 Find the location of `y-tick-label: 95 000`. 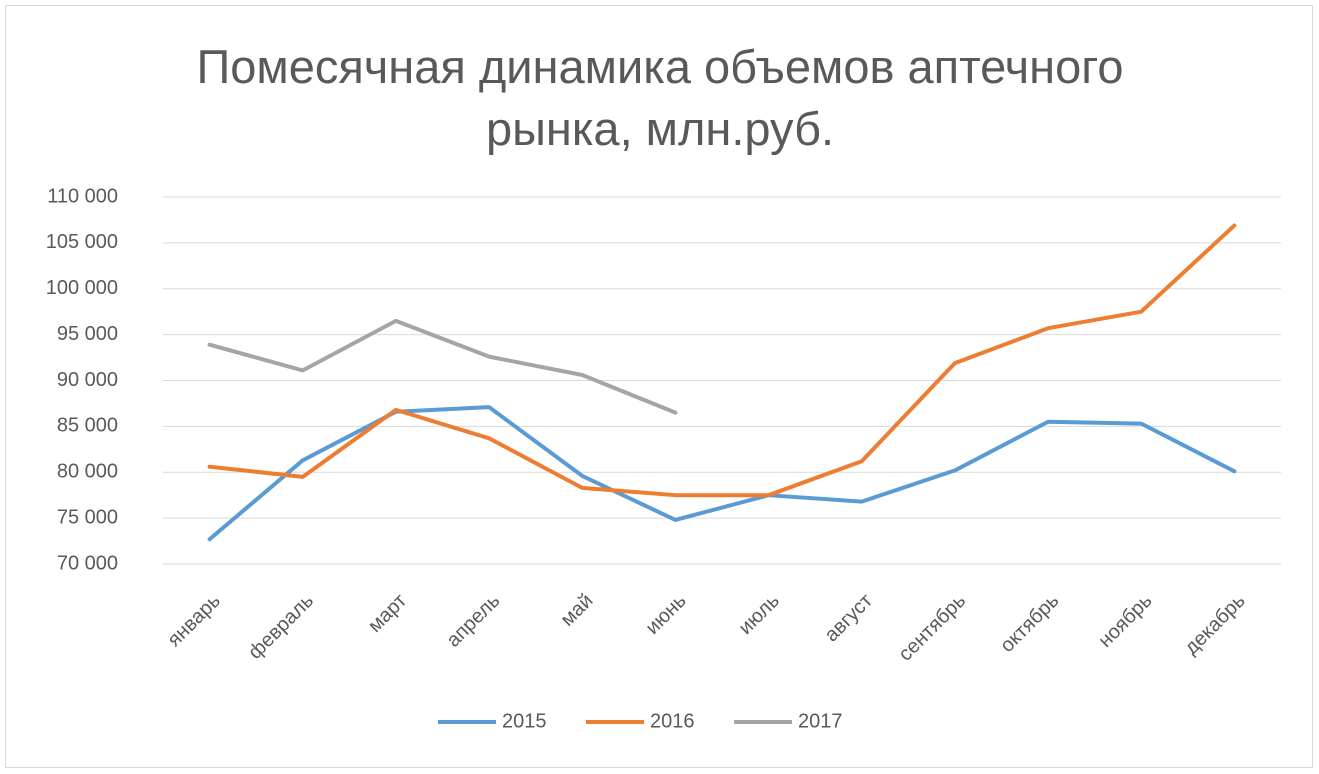

y-tick-label: 95 000 is located at coordinates (87, 334).